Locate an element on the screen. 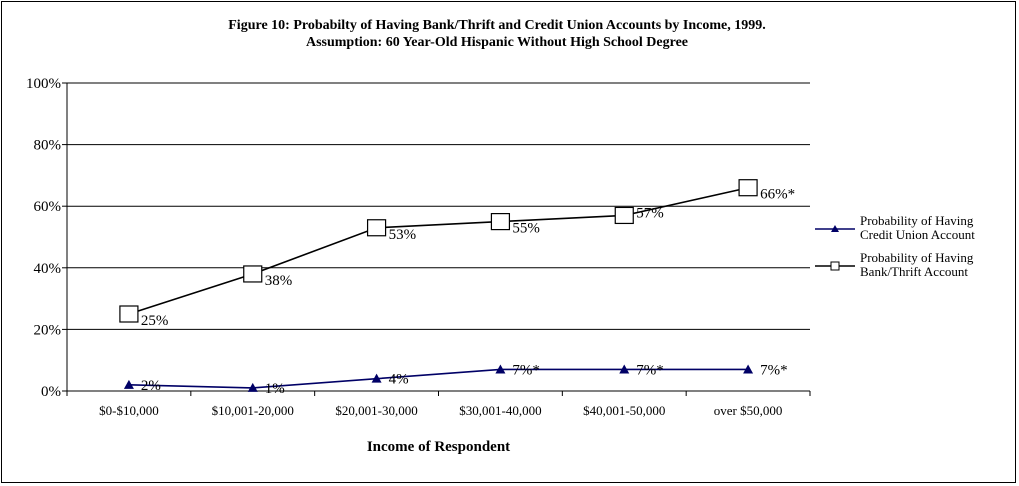 This screenshot has width=1019, height=486. x-axis-title: Income of Respondent is located at coordinates (438, 447).